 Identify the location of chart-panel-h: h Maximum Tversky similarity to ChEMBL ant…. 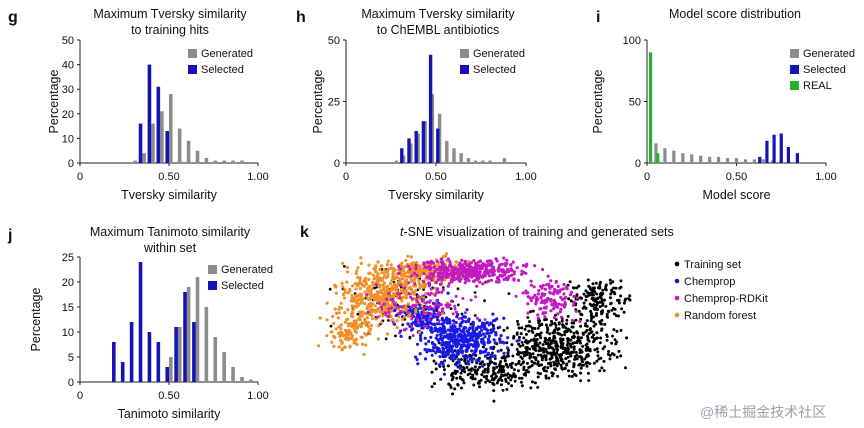
(416, 104).